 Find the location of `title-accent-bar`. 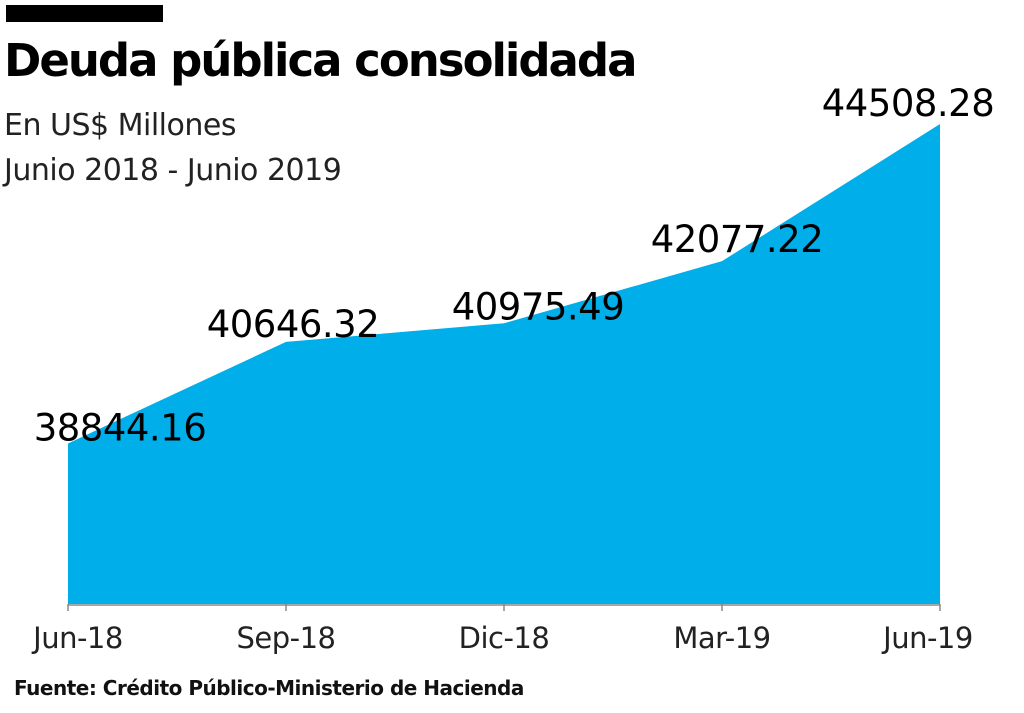

title-accent-bar is located at coordinates (84, 13).